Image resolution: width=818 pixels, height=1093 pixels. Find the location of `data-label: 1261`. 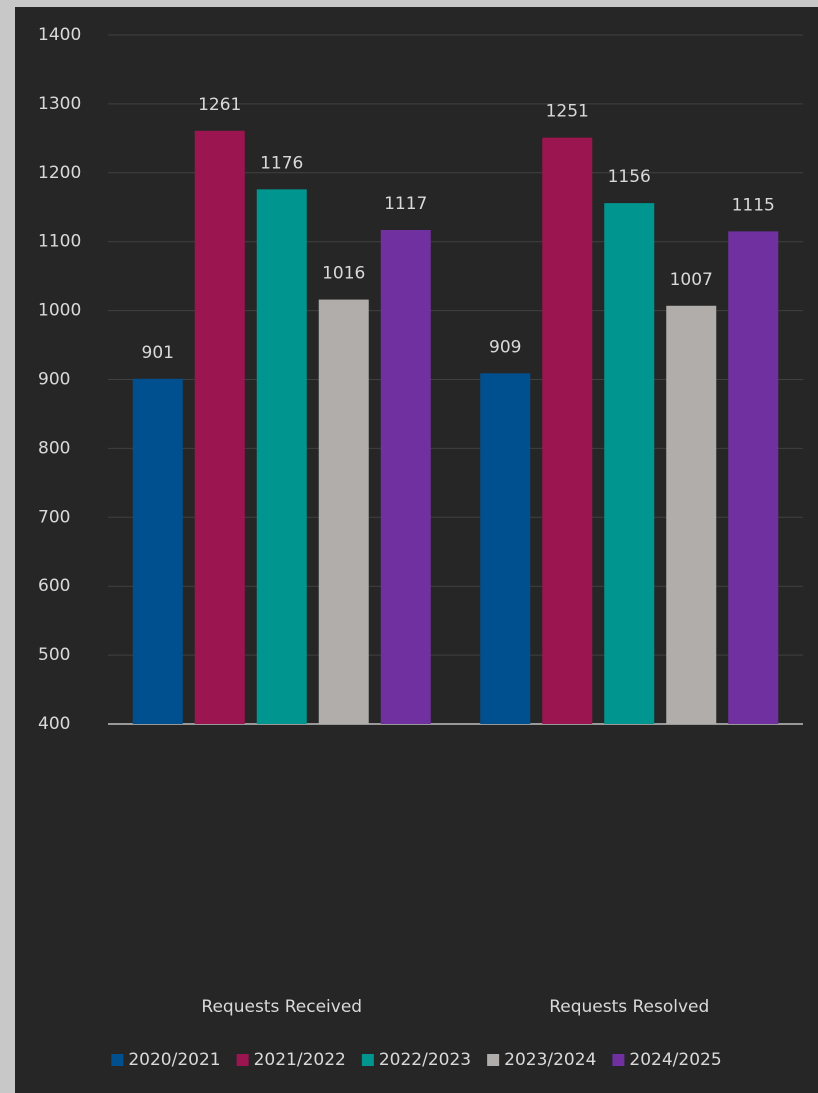

data-label: 1261 is located at coordinates (219, 105).